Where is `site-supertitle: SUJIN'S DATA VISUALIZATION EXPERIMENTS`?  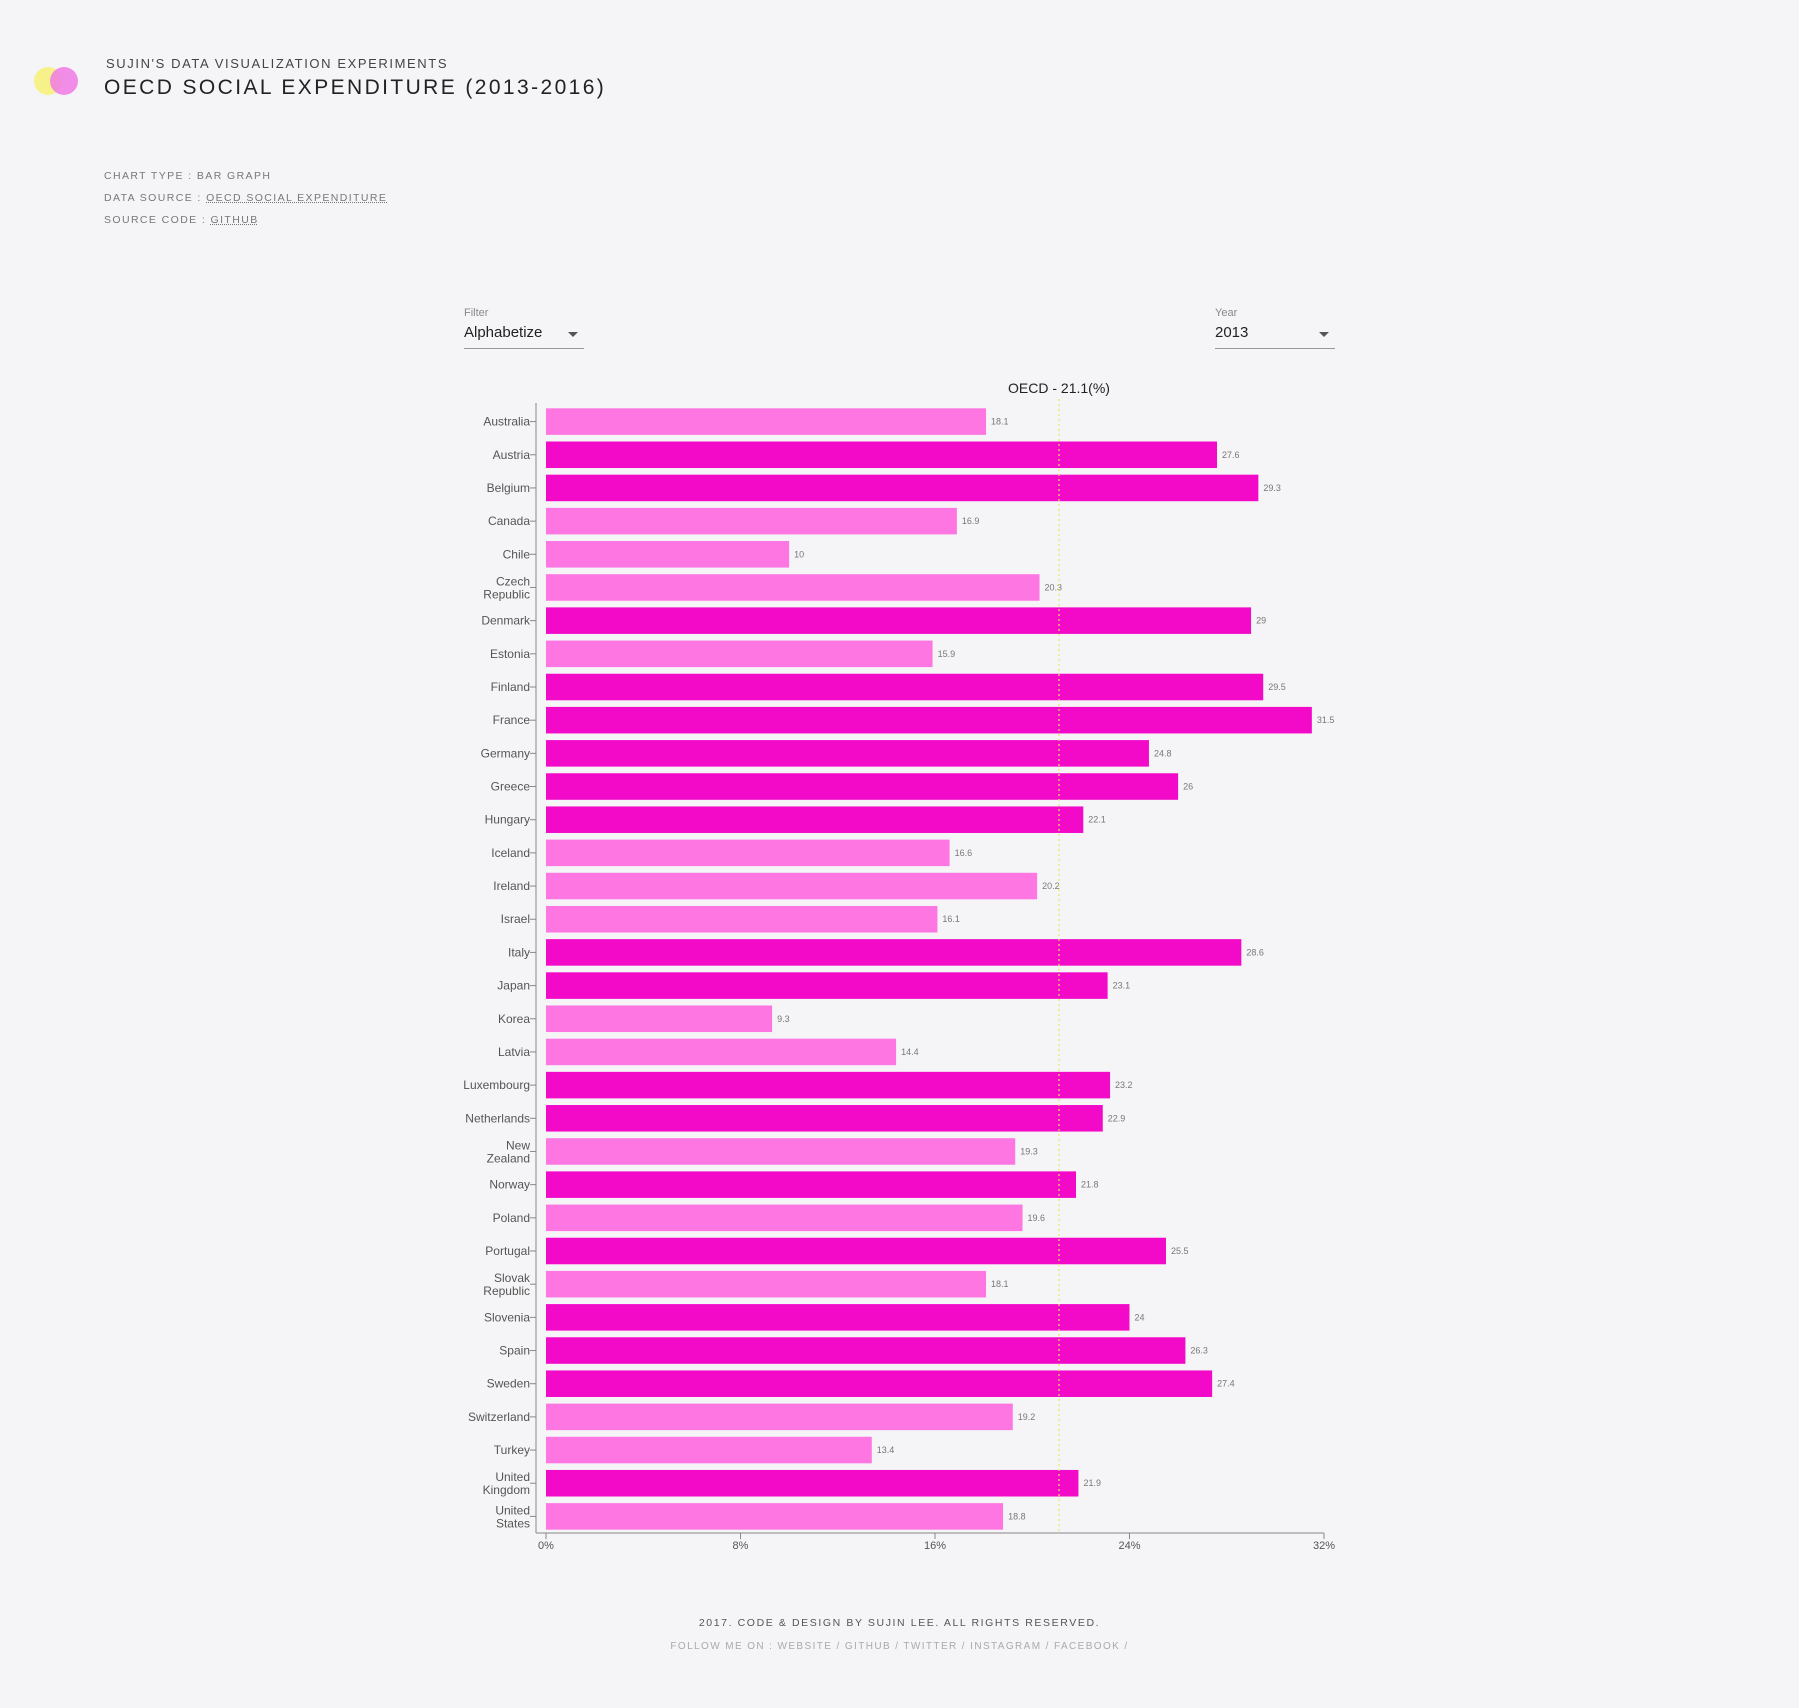
site-supertitle: SUJIN'S DATA VISUALIZATION EXPERIMENTS is located at coordinates (277, 63).